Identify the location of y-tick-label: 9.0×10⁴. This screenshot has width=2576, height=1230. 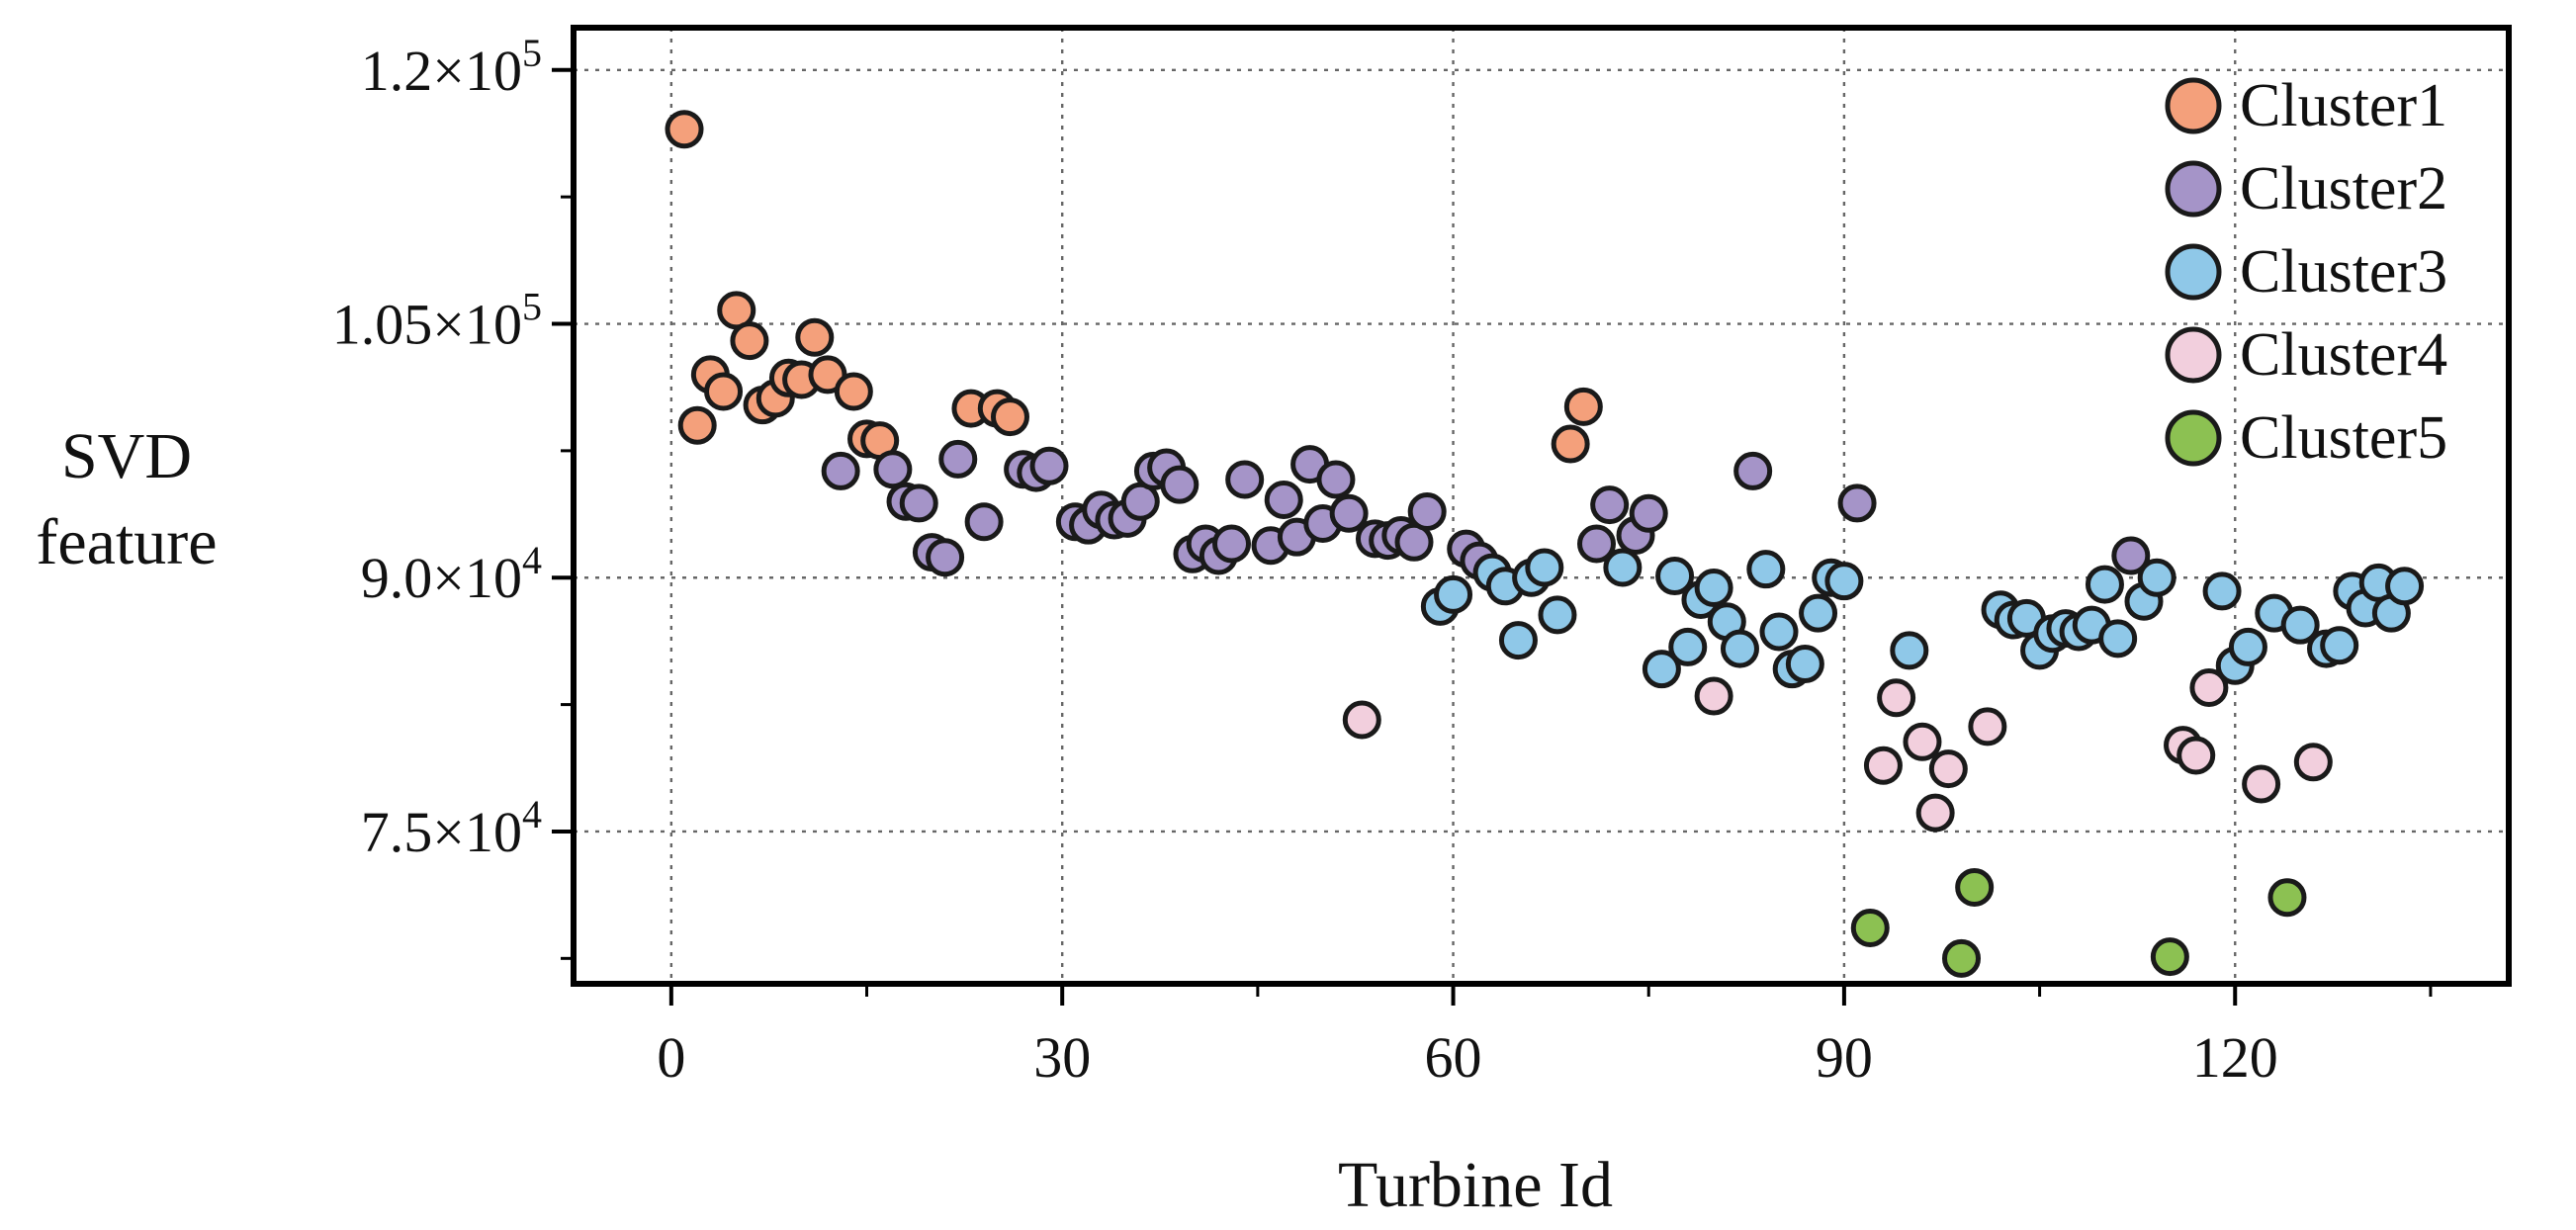
(451, 574).